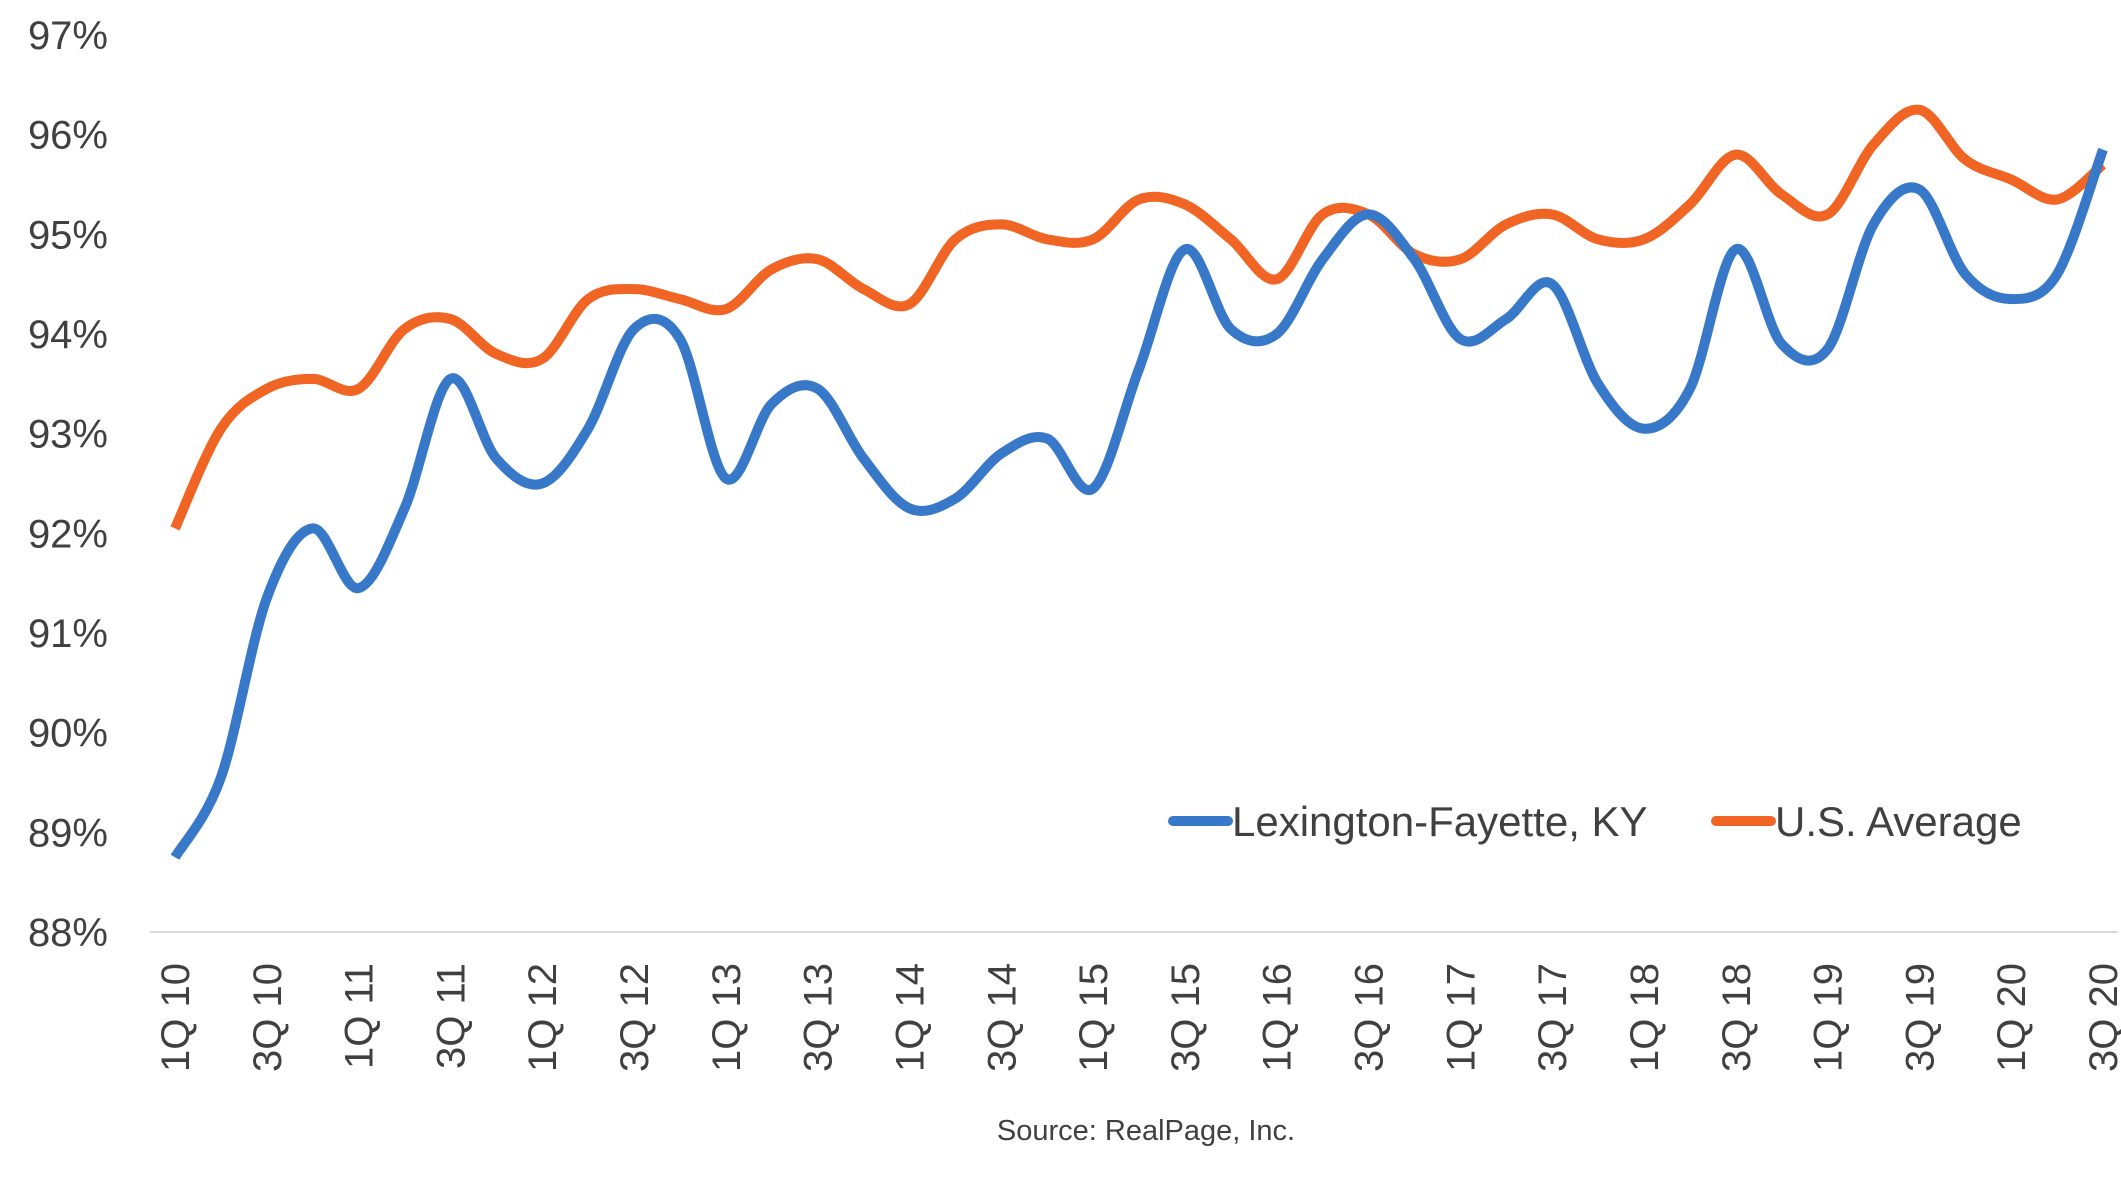  Describe the element at coordinates (68, 235) in the screenshot. I see `y-tick-label: 95%` at that location.